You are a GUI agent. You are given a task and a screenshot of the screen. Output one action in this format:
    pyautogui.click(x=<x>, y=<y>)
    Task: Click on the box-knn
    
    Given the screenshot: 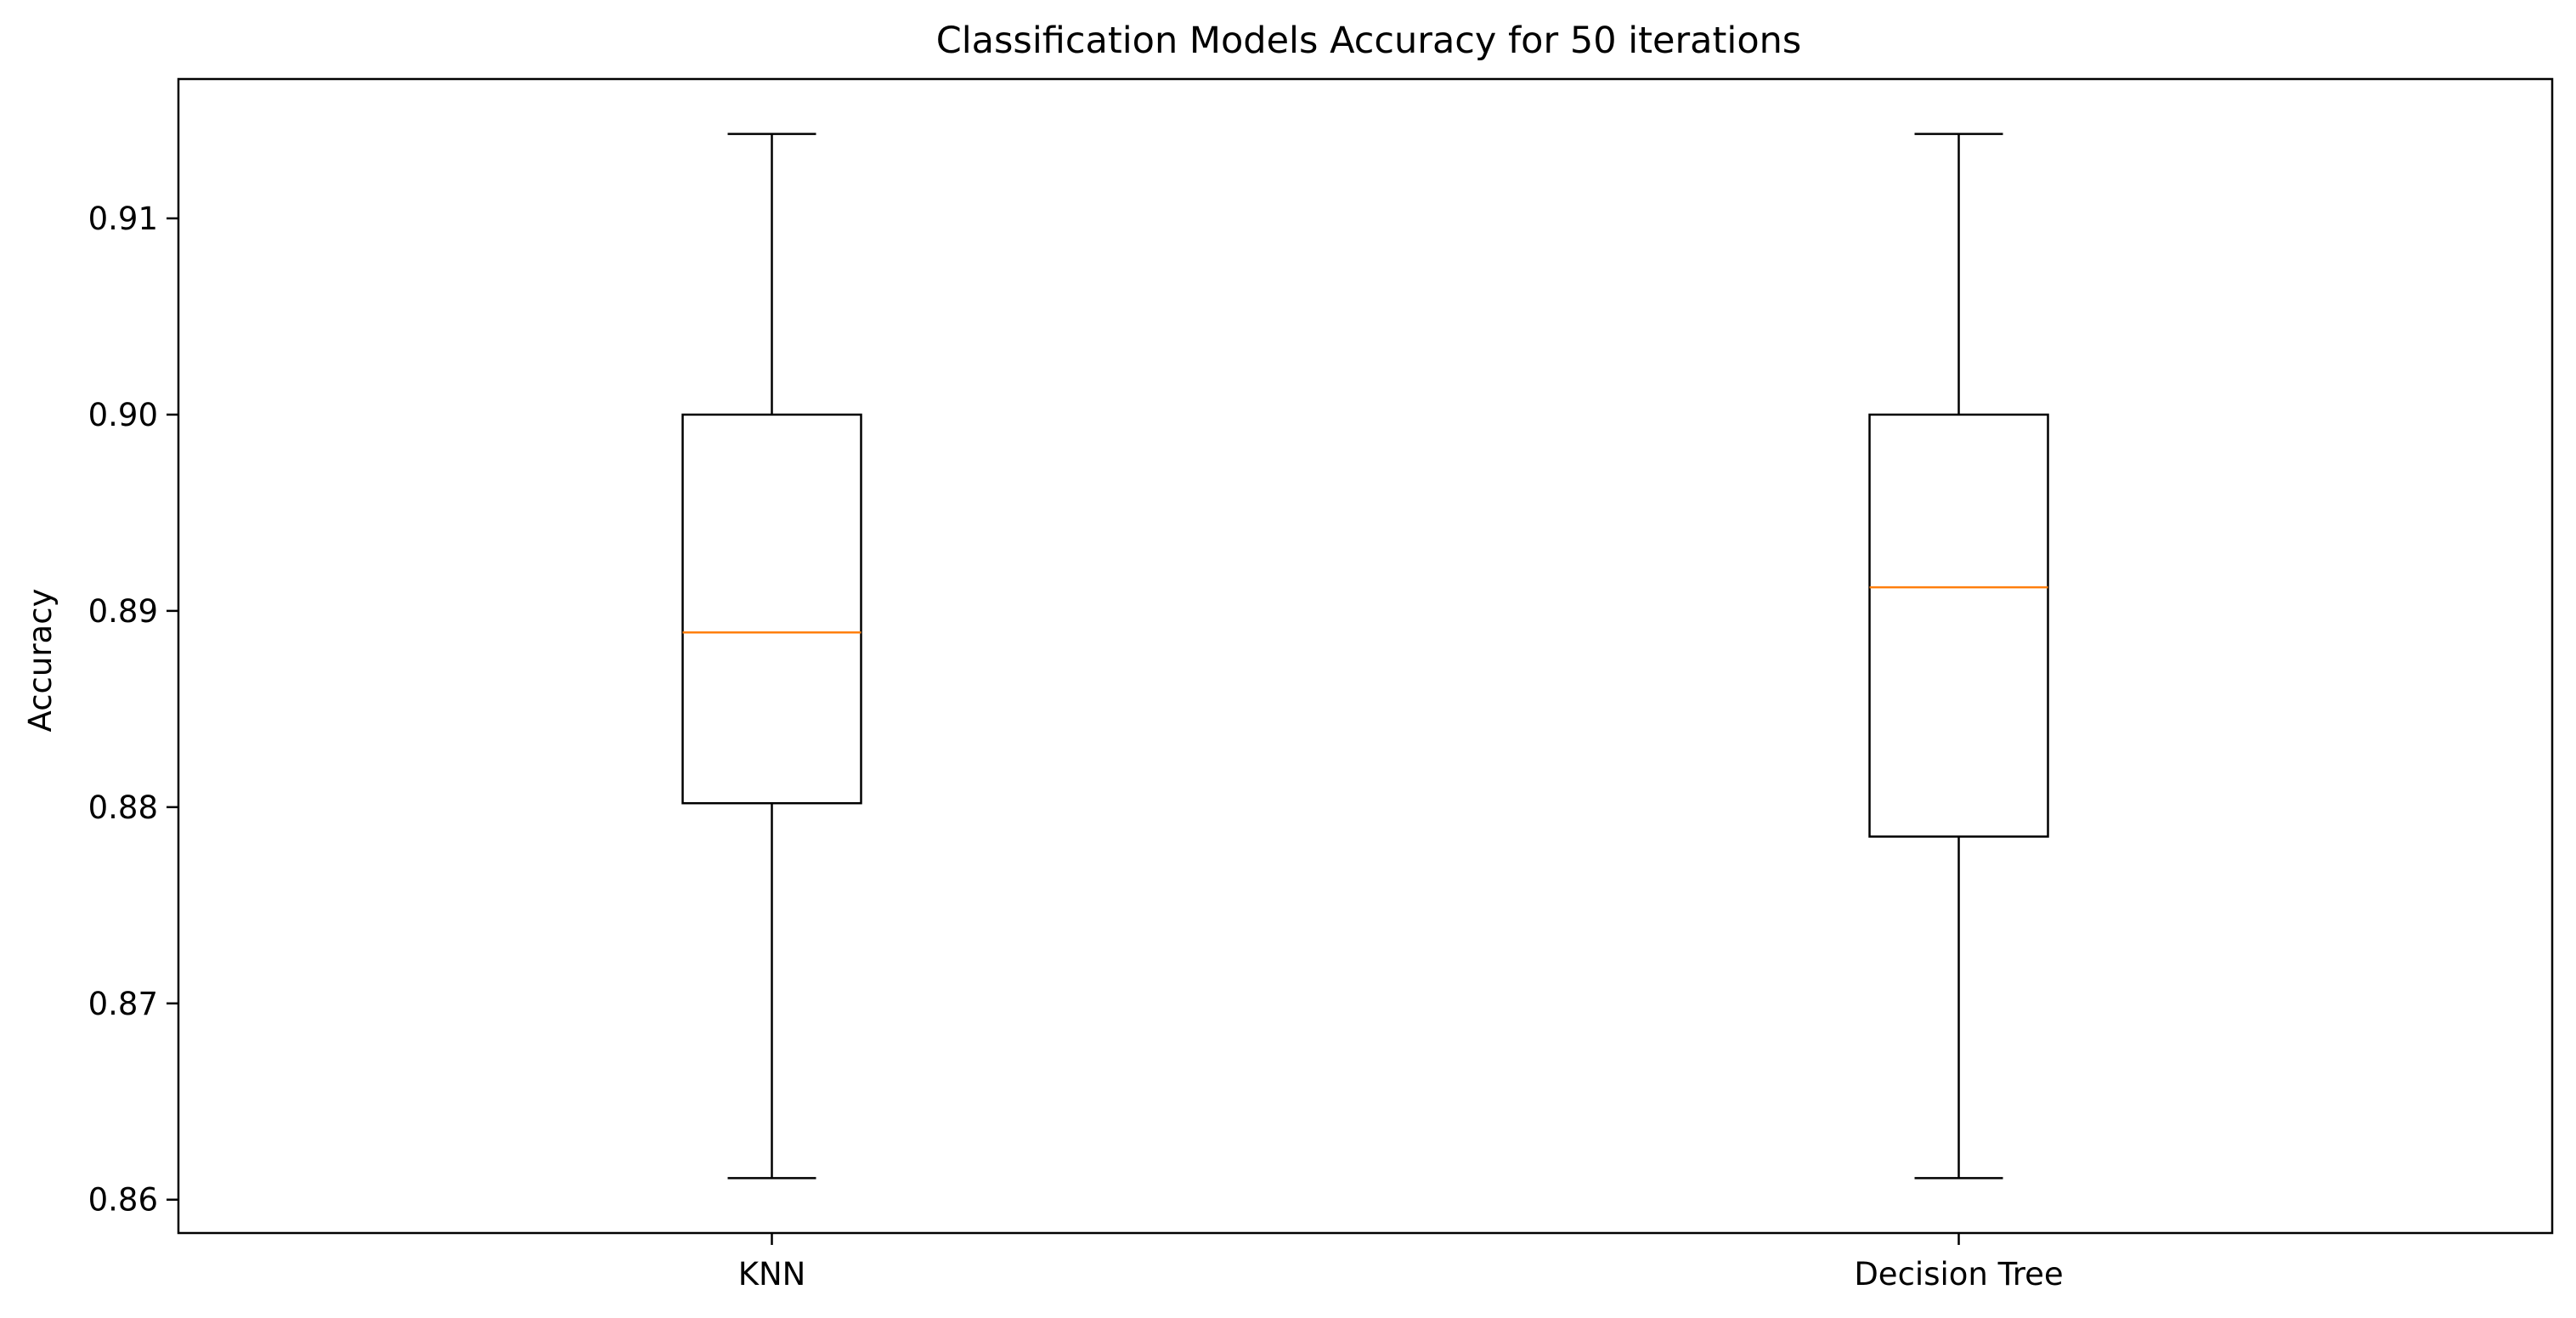 What is the action you would take?
    pyautogui.click(x=771, y=656)
    